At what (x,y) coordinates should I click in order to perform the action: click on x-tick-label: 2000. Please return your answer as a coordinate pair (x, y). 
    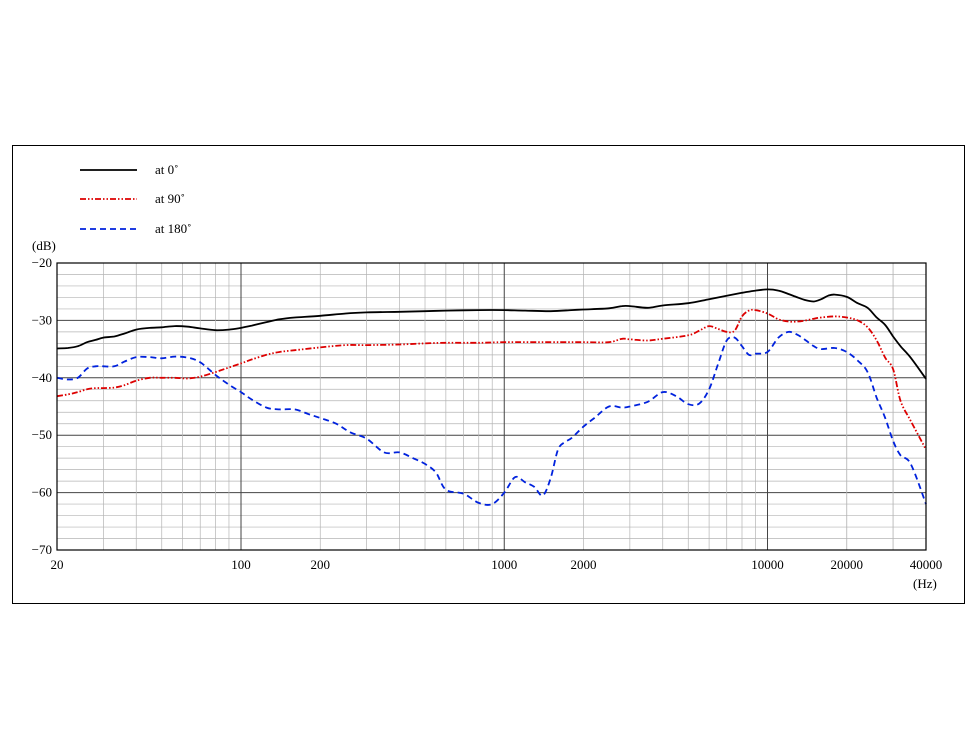
    Looking at the image, I should click on (584, 564).